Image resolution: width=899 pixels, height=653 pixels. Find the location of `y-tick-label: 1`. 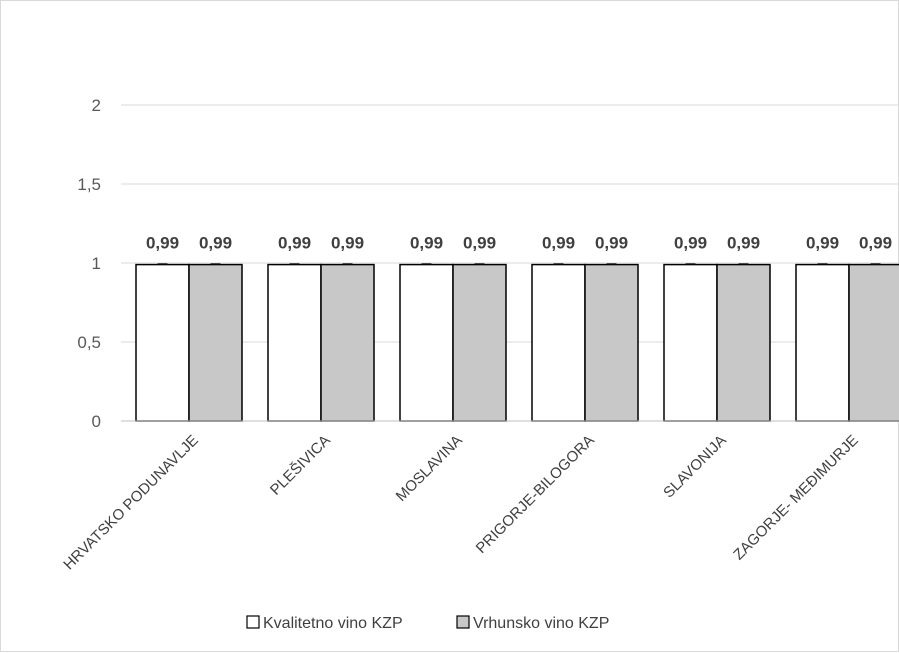

y-tick-label: 1 is located at coordinates (96, 263).